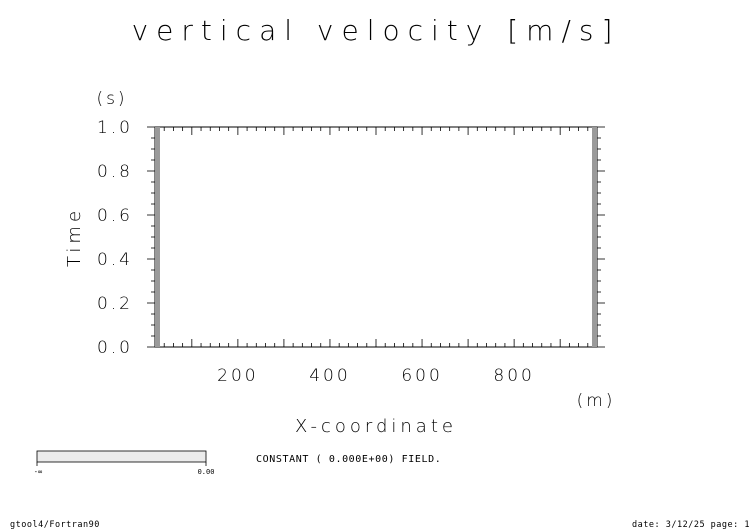  Describe the element at coordinates (376, 426) in the screenshot. I see `x-axis-label: X-coordinate` at that location.